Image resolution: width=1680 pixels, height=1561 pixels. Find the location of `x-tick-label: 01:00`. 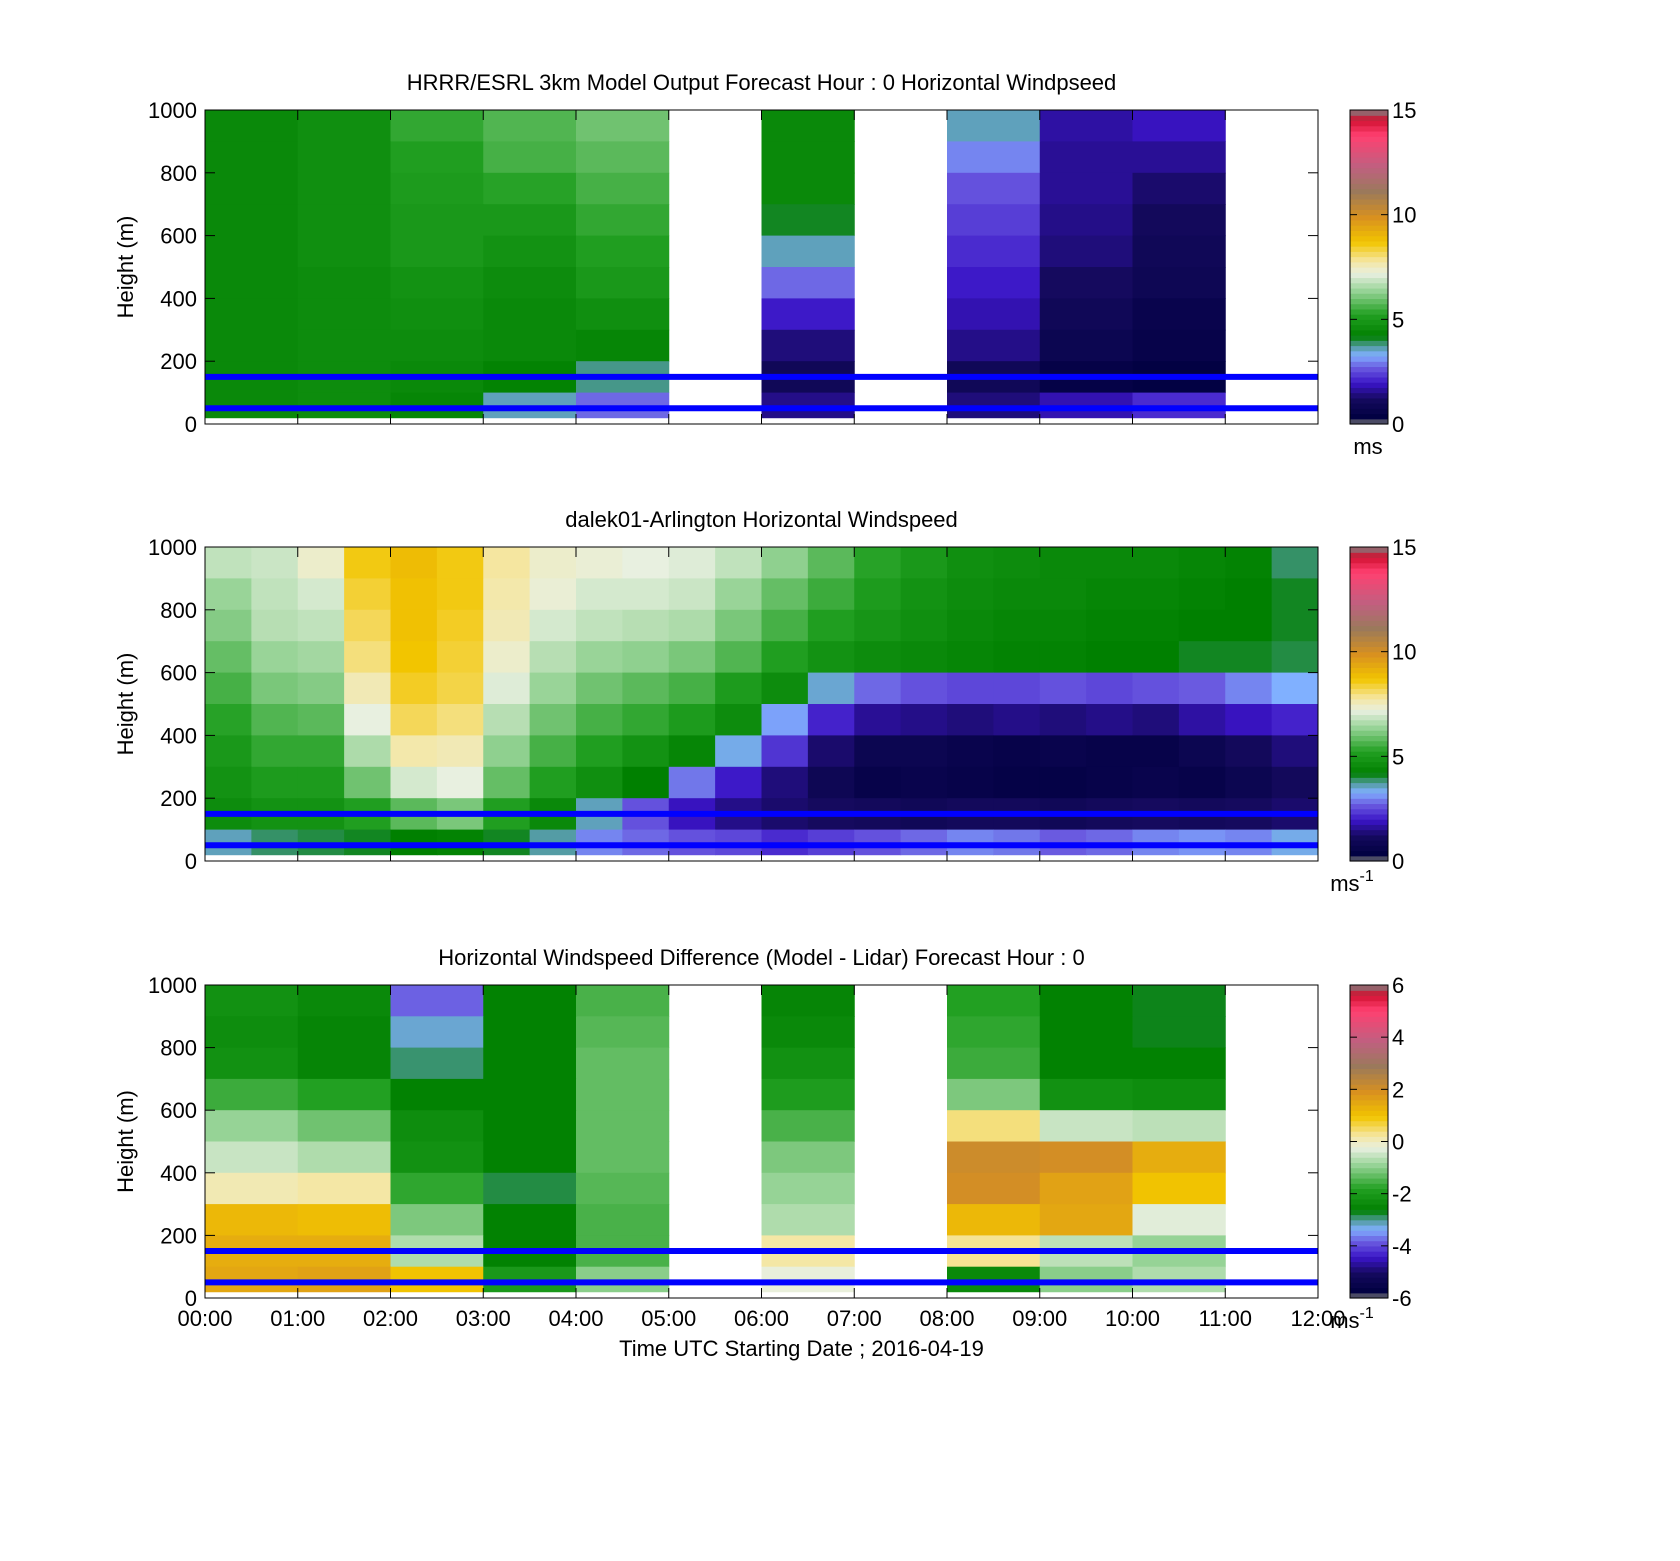

x-tick-label: 01:00 is located at coordinates (297, 1318).